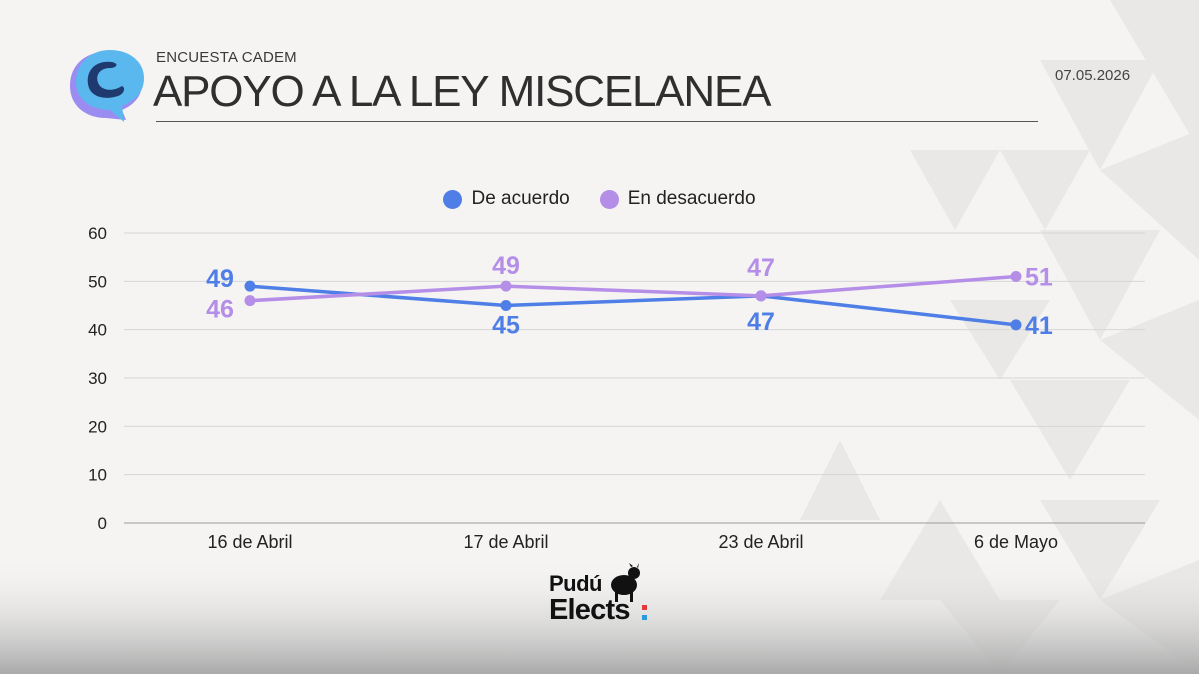  What do you see at coordinates (505, 542) in the screenshot?
I see `x-tick-label-17-de-abril: 17 de Abril` at bounding box center [505, 542].